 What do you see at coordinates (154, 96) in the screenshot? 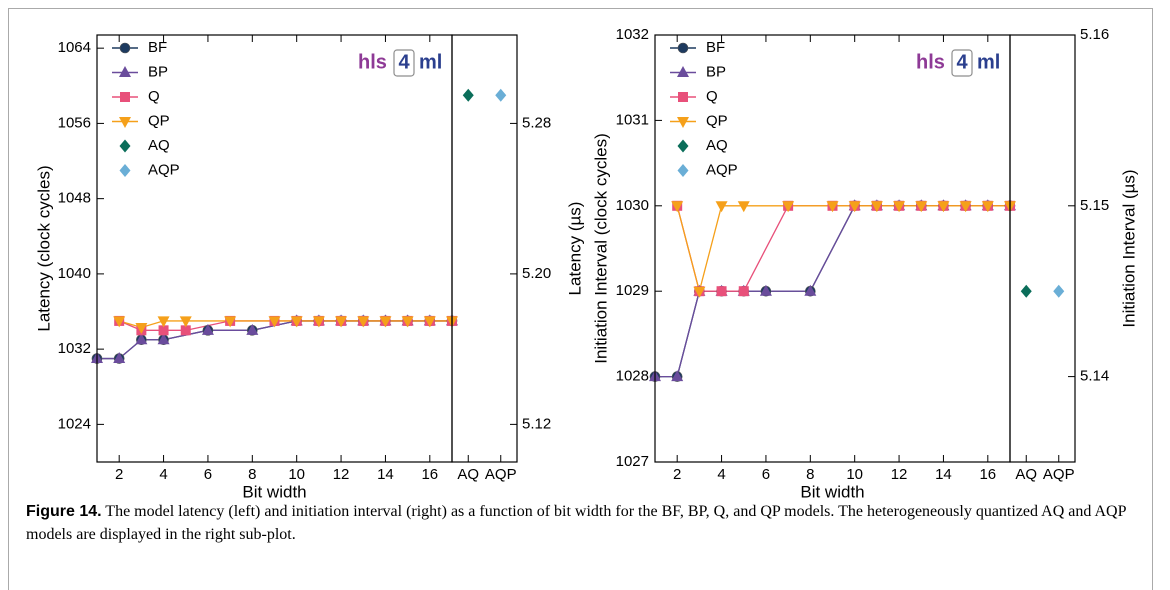
I see `legend-label: Q` at bounding box center [154, 96].